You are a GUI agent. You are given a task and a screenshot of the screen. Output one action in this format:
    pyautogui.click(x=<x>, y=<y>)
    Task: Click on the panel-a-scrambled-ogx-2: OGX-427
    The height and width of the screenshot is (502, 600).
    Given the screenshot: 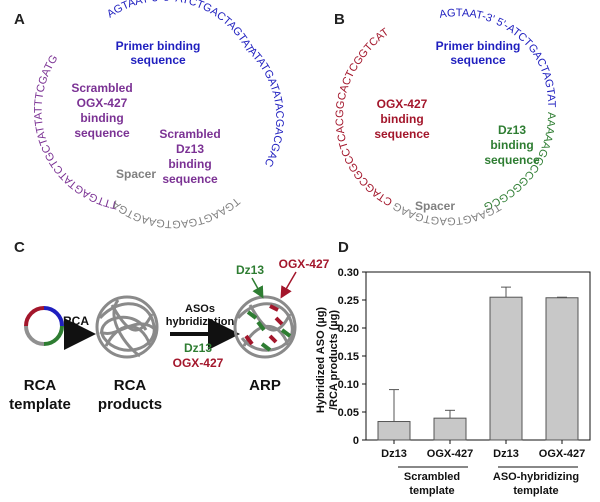 What is the action you would take?
    pyautogui.click(x=102, y=103)
    